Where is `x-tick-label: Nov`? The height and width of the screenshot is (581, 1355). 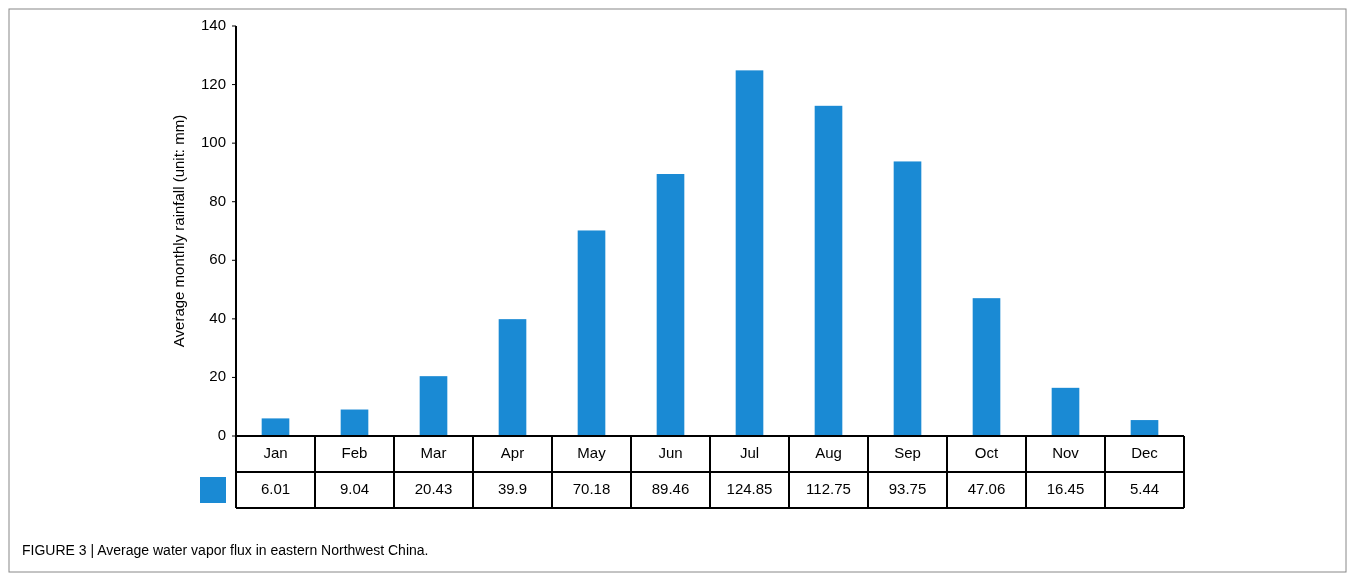
x-tick-label: Nov is located at coordinates (1066, 452).